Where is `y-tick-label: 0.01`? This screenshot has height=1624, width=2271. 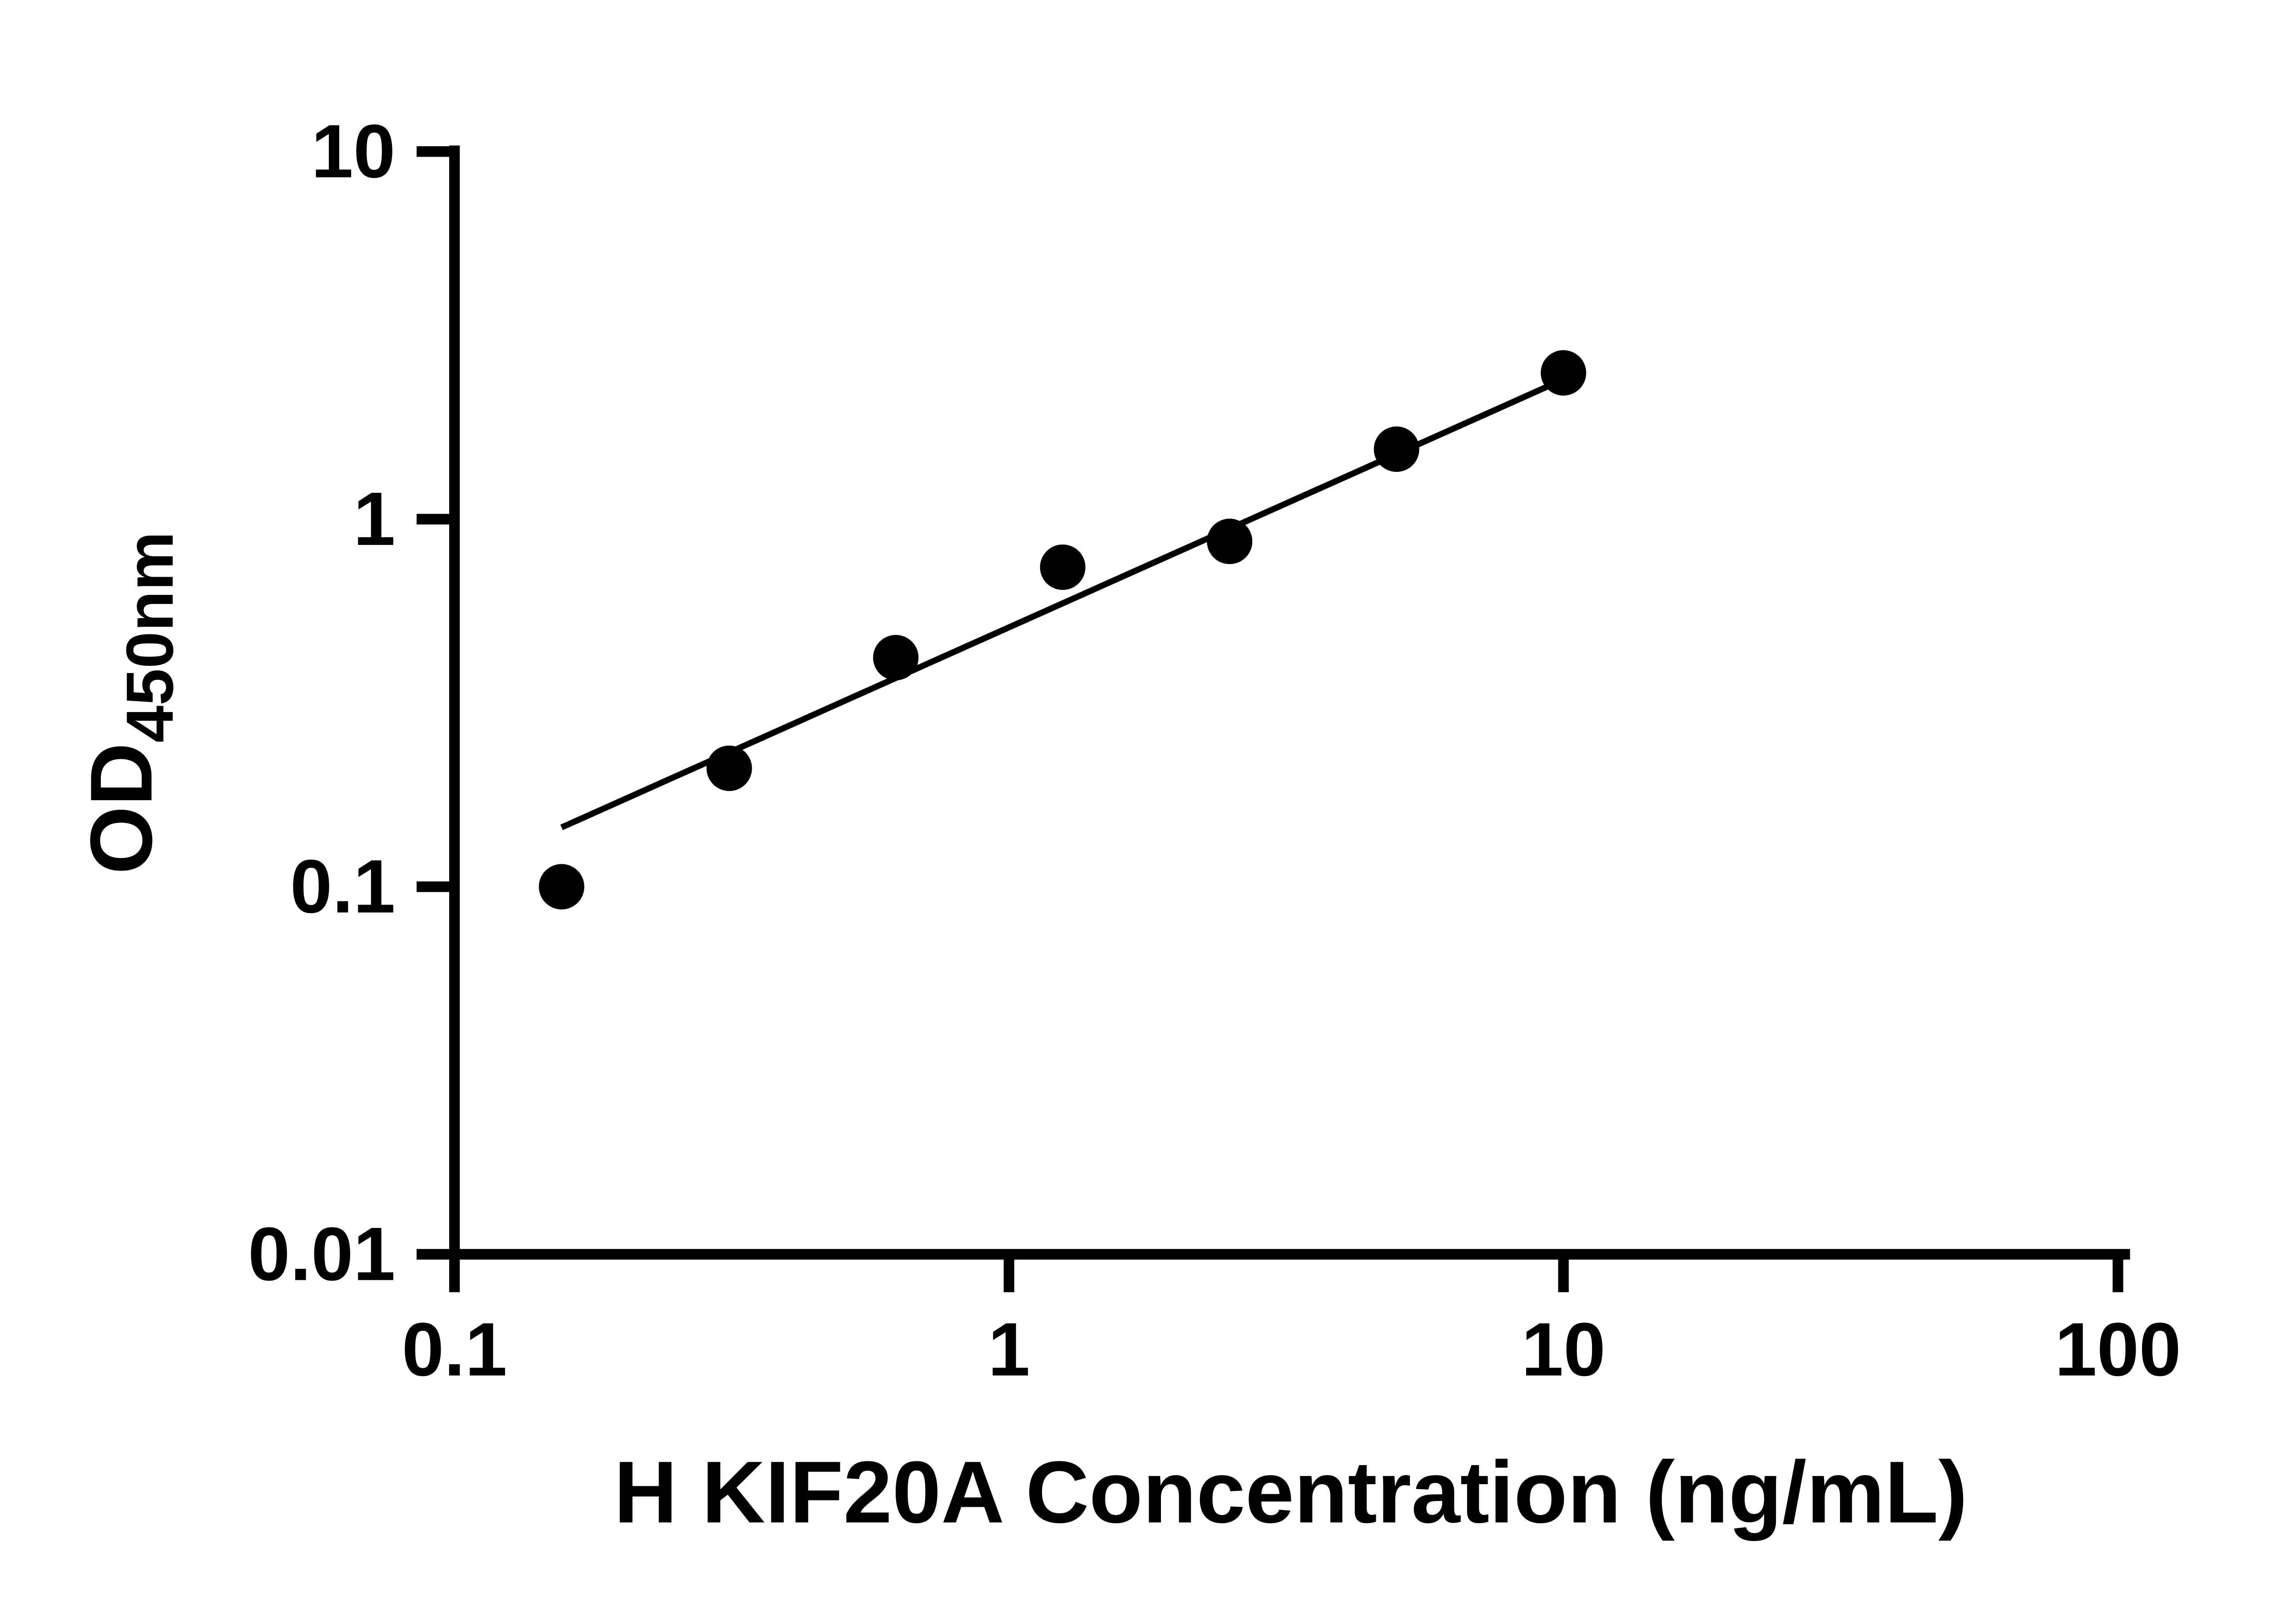 y-tick-label: 0.01 is located at coordinates (322, 1254).